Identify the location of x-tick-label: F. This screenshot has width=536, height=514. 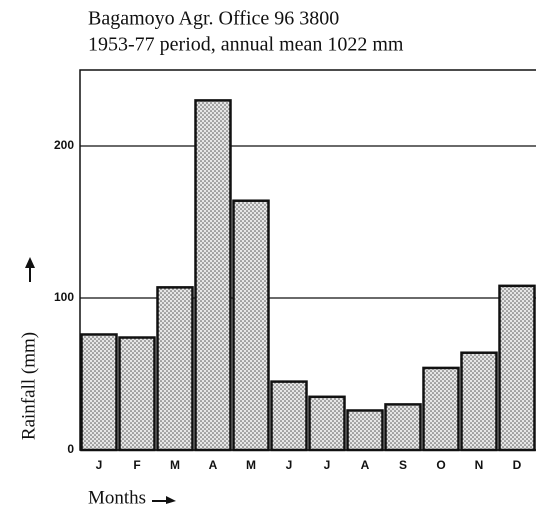
(136, 465).